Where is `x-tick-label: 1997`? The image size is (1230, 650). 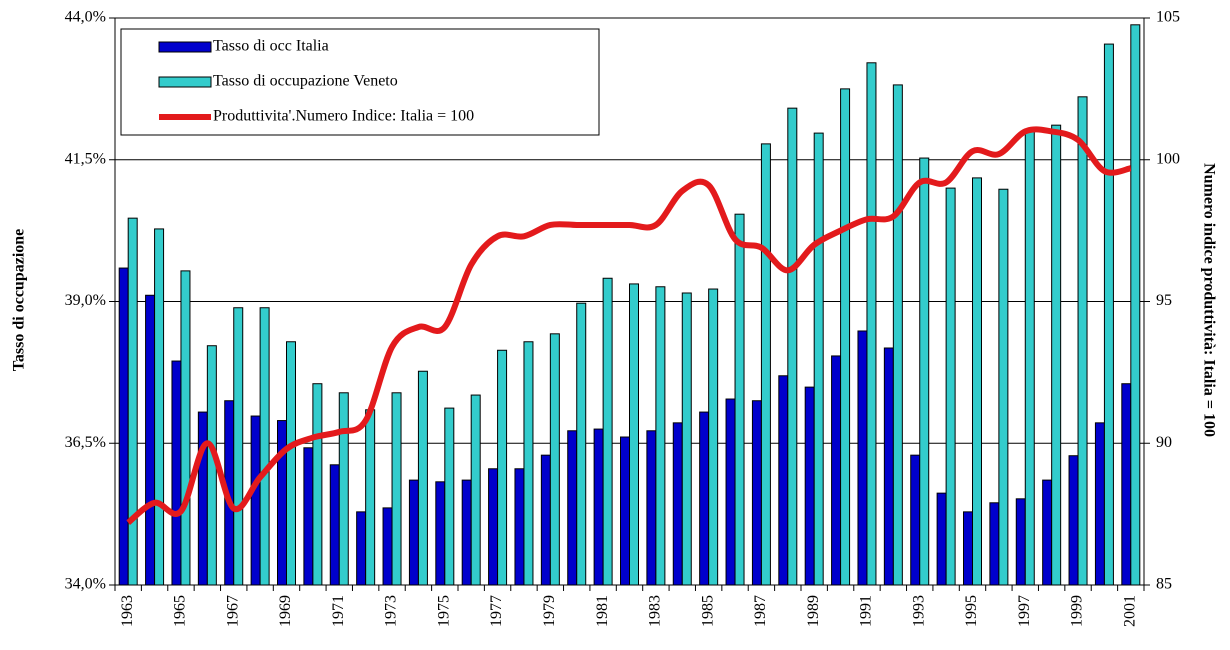
x-tick-label: 1997 is located at coordinates (1024, 611).